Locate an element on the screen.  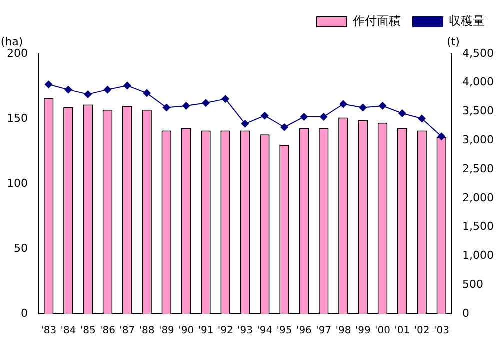
y2-tick-label: 3,000 is located at coordinates (478, 140).